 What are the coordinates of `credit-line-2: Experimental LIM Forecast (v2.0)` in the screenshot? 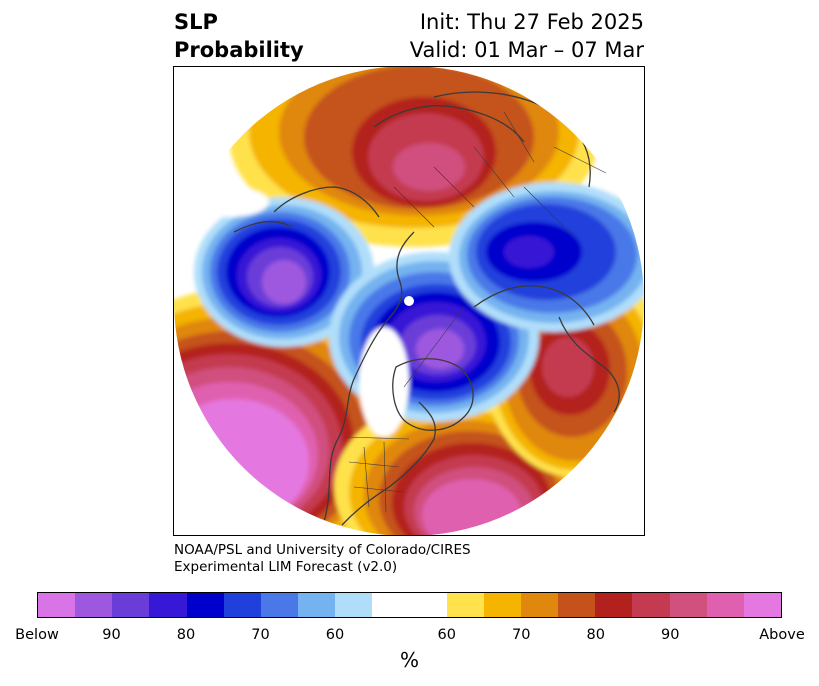 It's located at (286, 567).